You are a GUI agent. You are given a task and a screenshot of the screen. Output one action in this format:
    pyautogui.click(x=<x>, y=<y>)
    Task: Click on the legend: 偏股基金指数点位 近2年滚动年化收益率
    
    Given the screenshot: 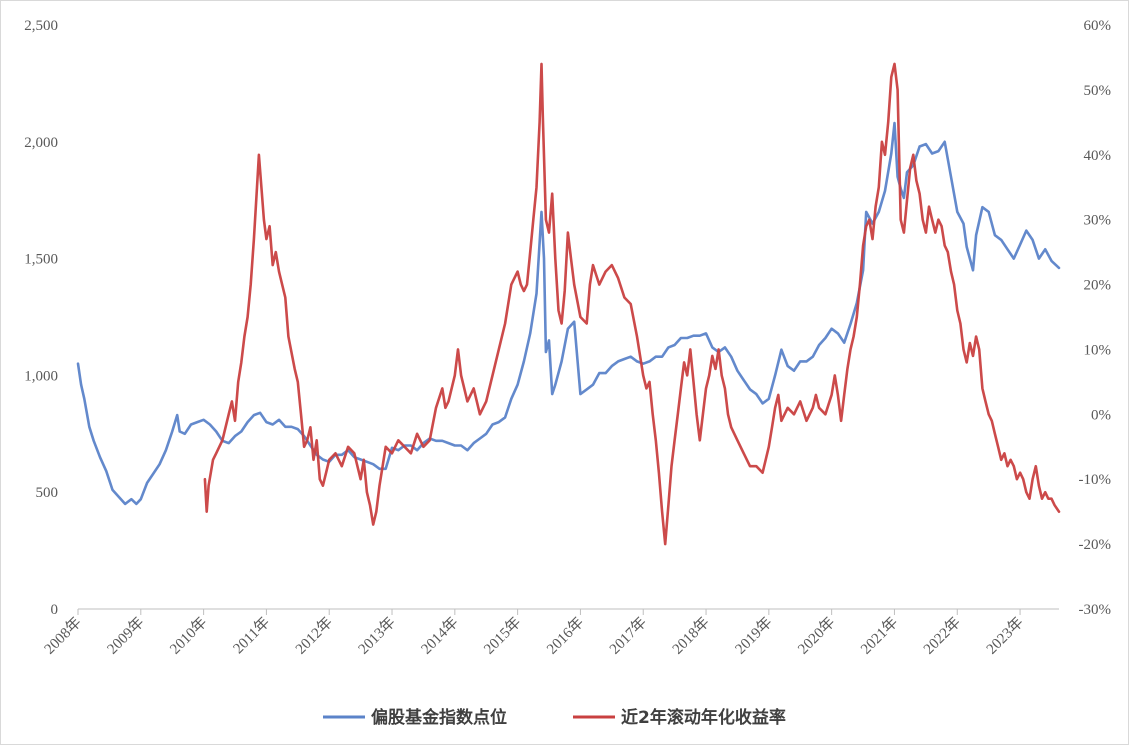 What is the action you would take?
    pyautogui.click(x=554, y=717)
    